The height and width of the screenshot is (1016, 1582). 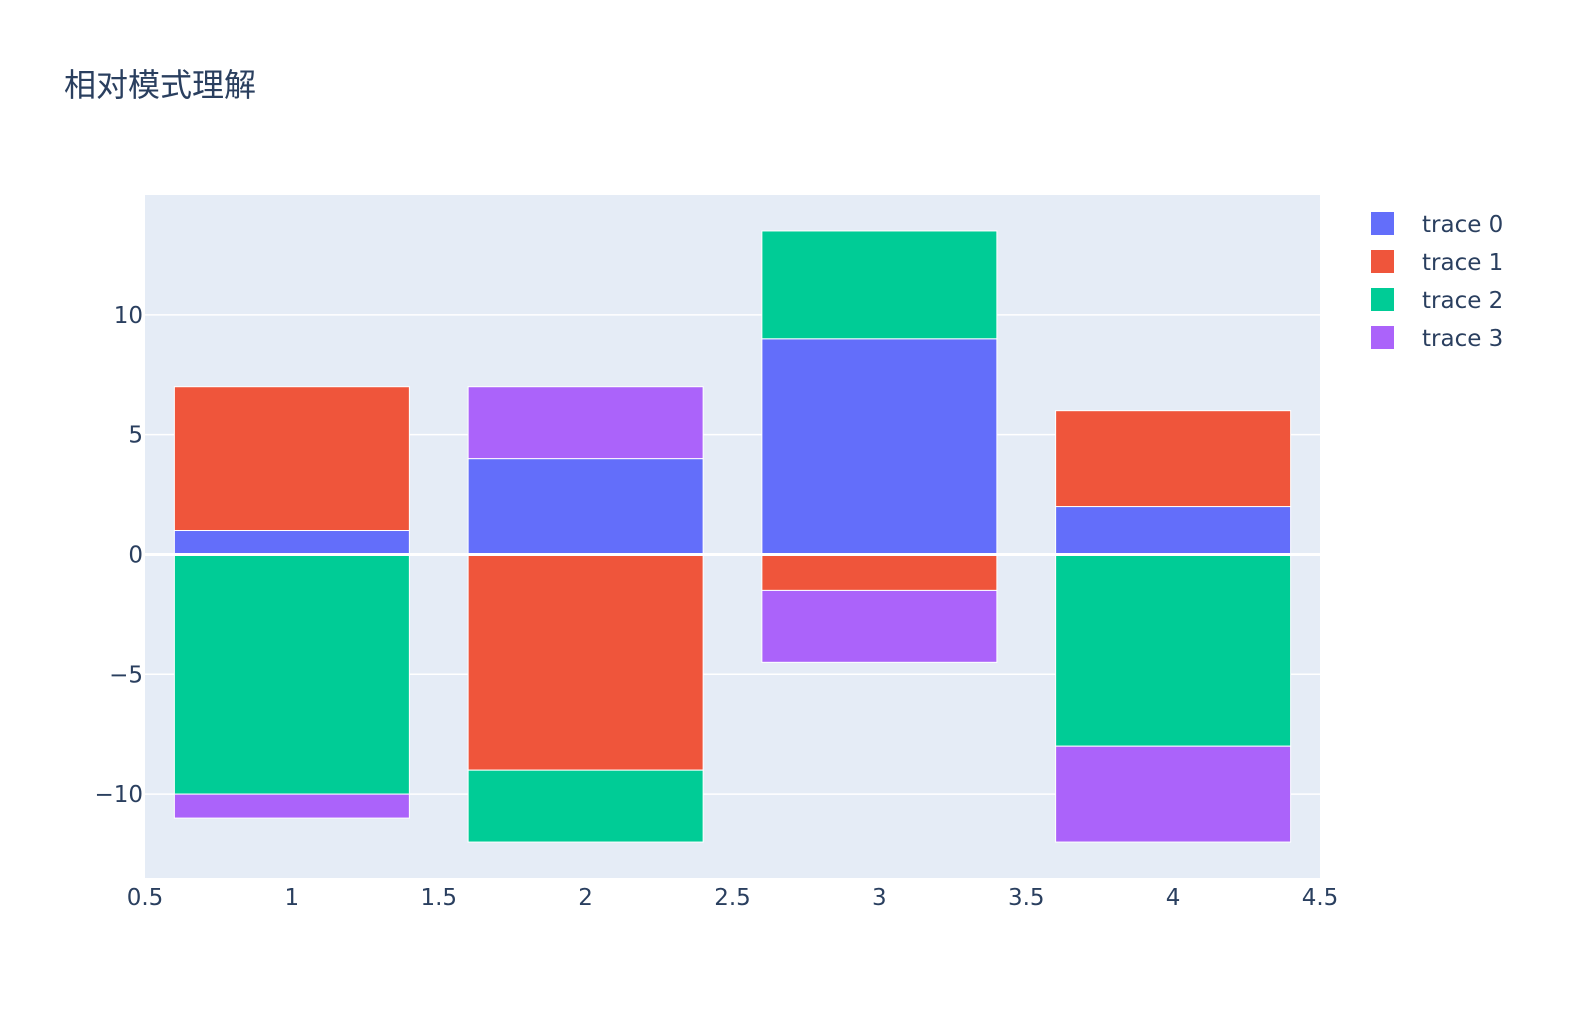 I want to click on y-tick-label: 10, so click(x=128, y=316).